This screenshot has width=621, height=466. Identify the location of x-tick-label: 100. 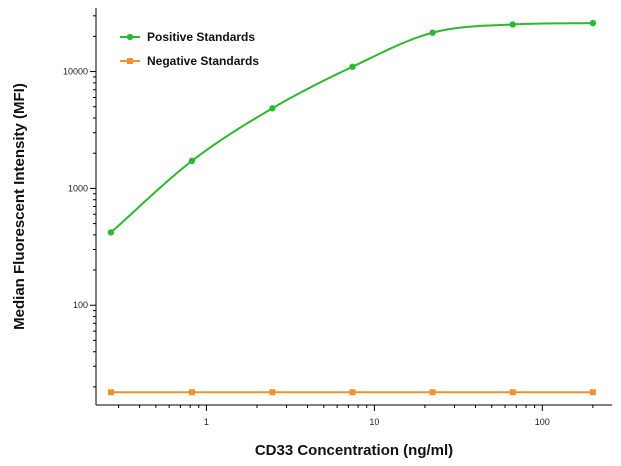
(542, 422).